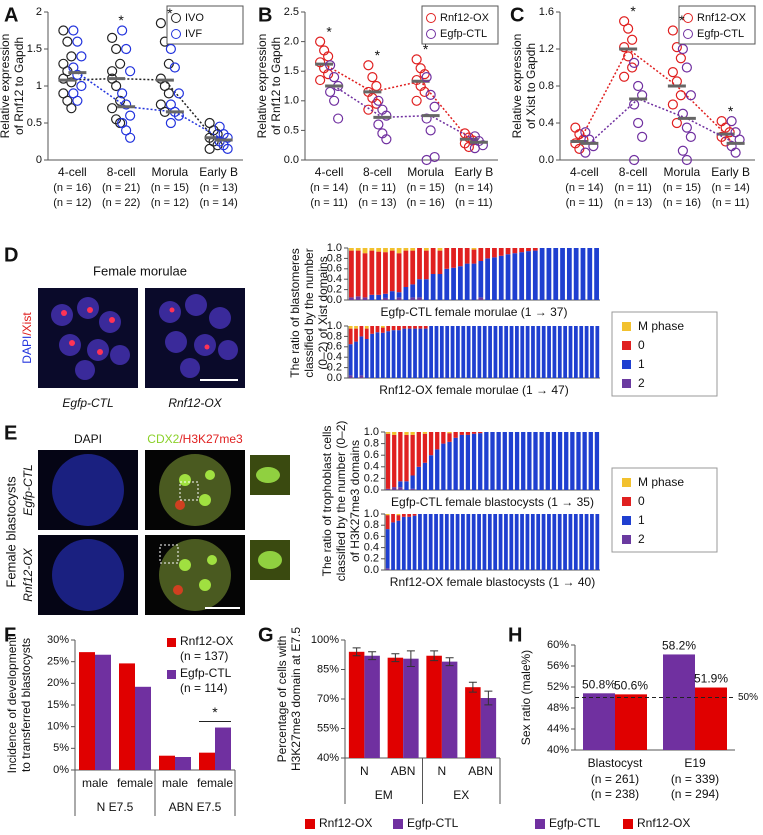 The height and width of the screenshot is (835, 763). I want to click on trend-line, so click(662, 121).